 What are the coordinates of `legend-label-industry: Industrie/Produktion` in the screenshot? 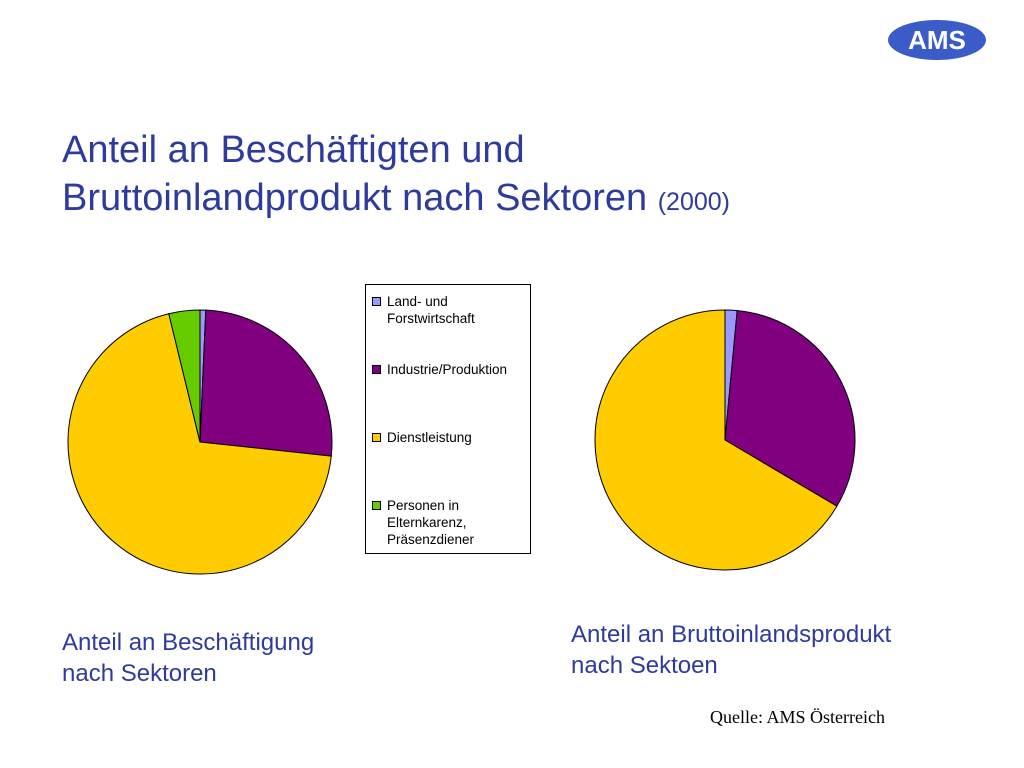 It's located at (447, 369).